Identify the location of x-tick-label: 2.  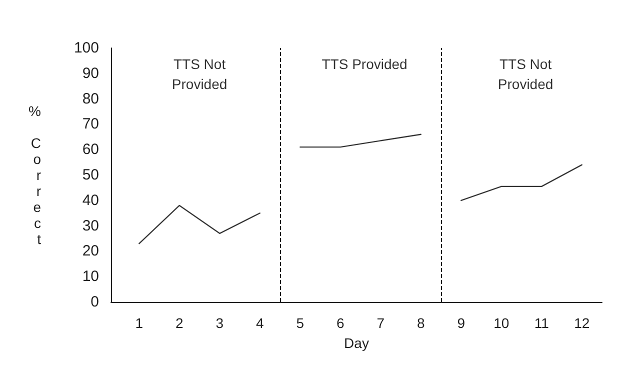
(180, 323).